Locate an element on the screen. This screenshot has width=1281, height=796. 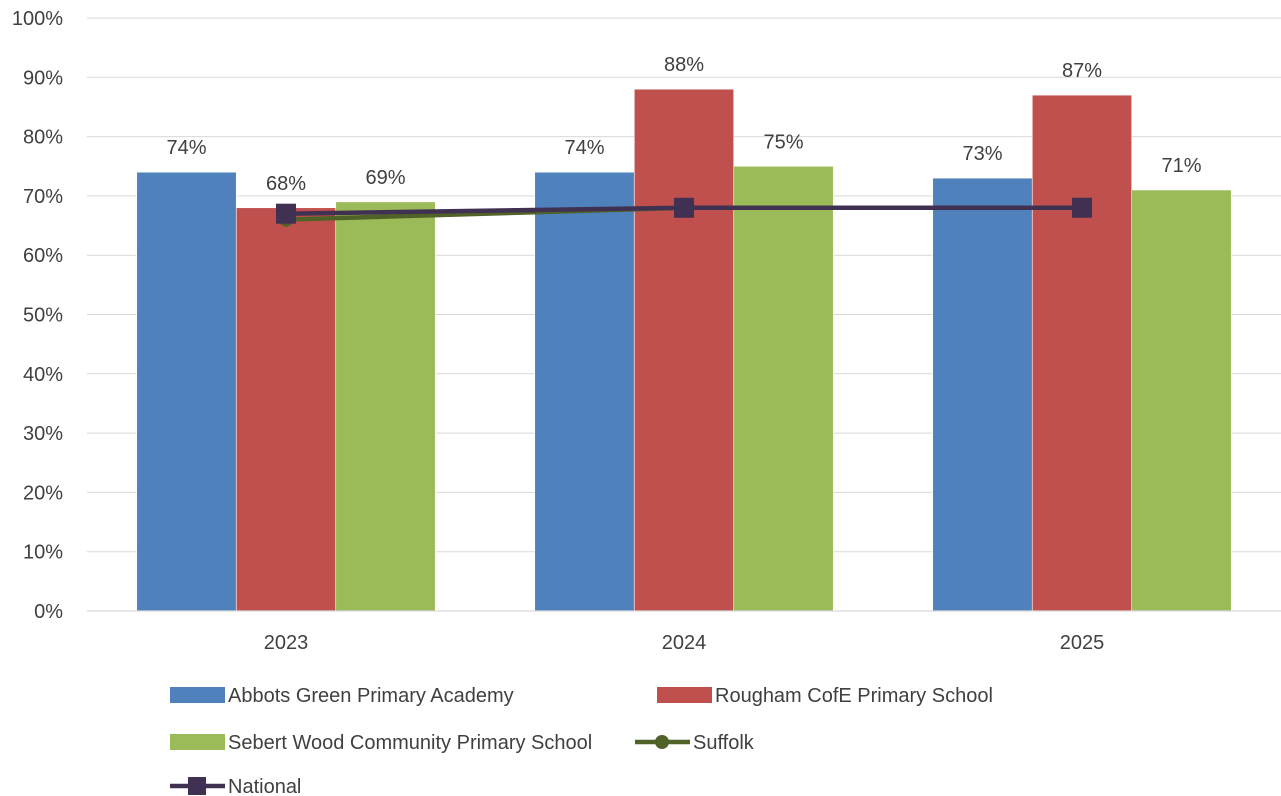
y-axis: 0% 10% 20% 30% 40% 50% 60% 70% 80% 90% 100% is located at coordinates (37, 315).